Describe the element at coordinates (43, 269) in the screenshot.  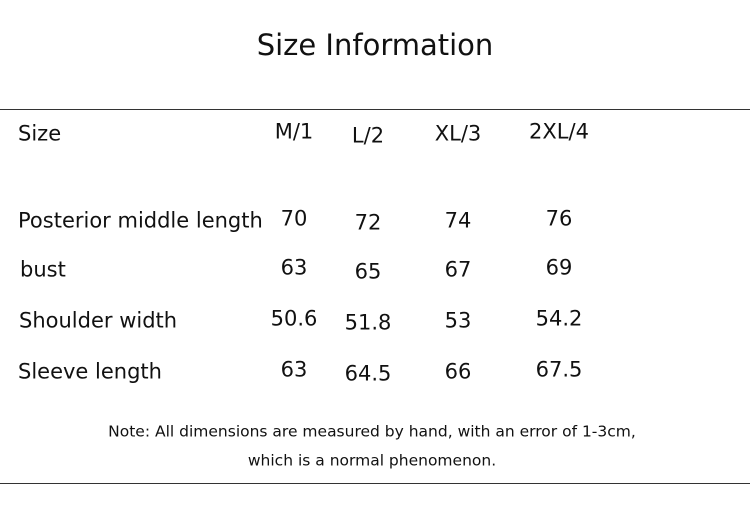
I see `row-label: bust` at that location.